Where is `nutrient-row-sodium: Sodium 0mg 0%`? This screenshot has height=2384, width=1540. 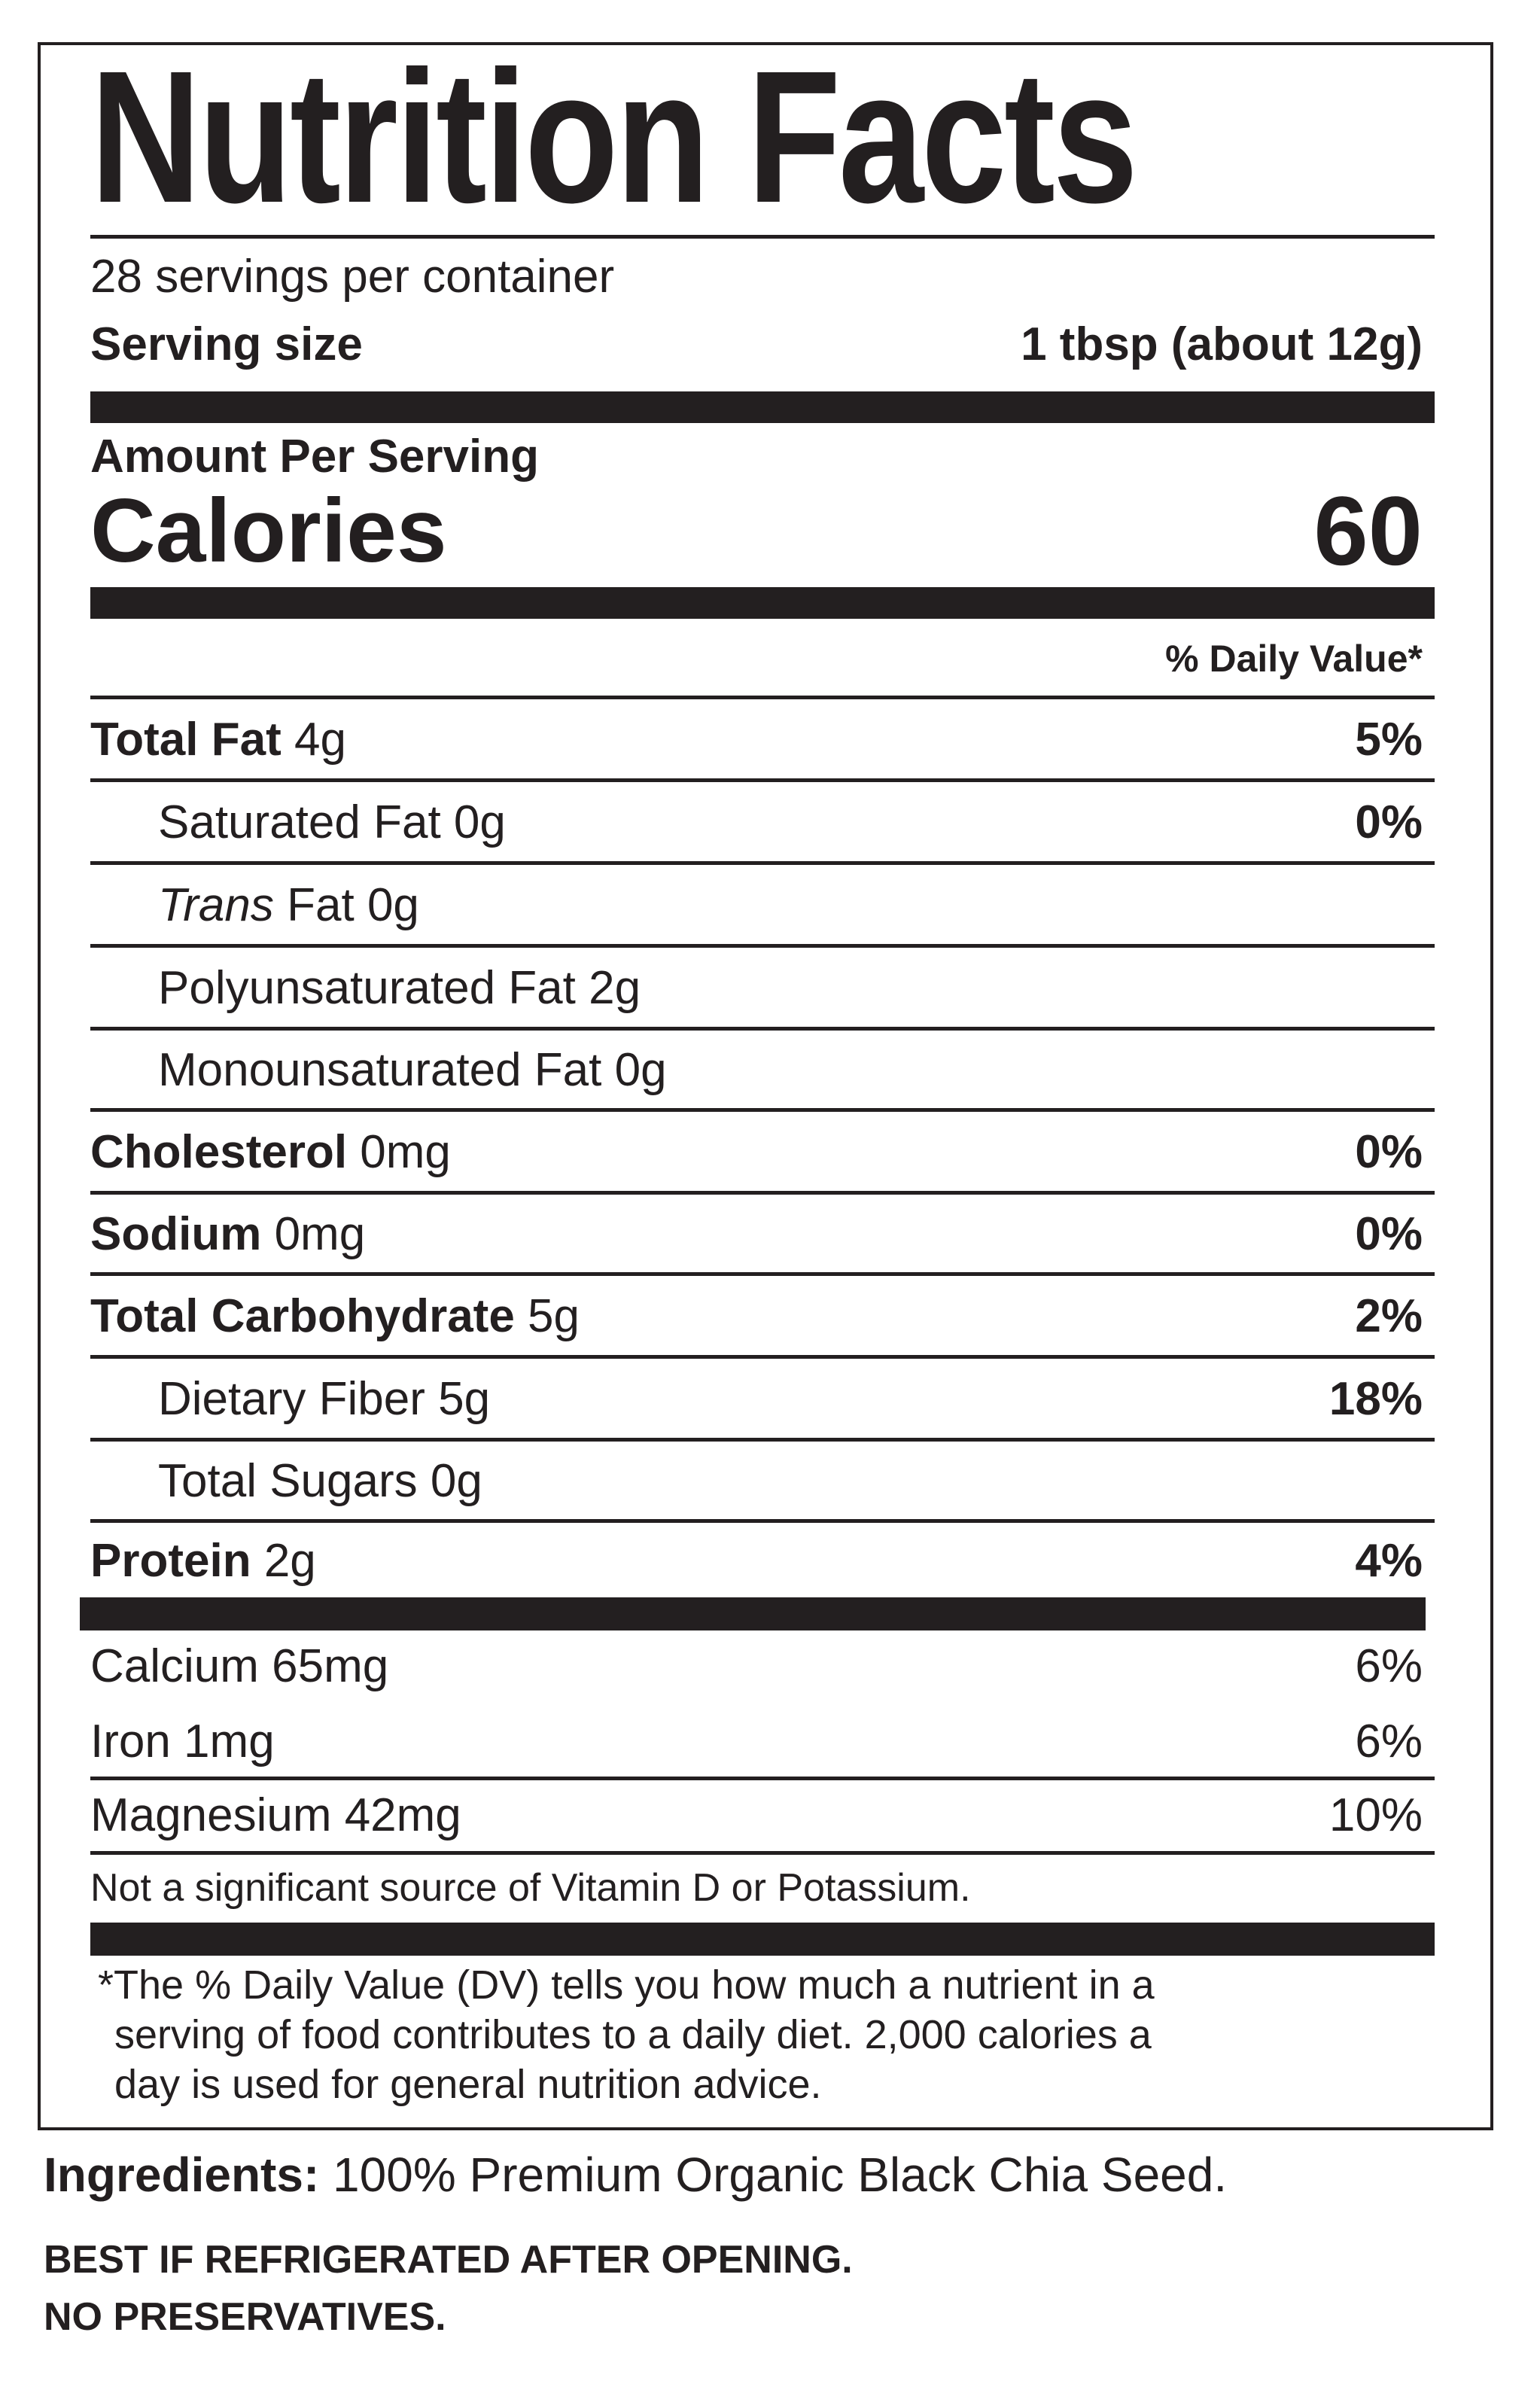 nutrient-row-sodium: Sodium 0mg 0% is located at coordinates (756, 1234).